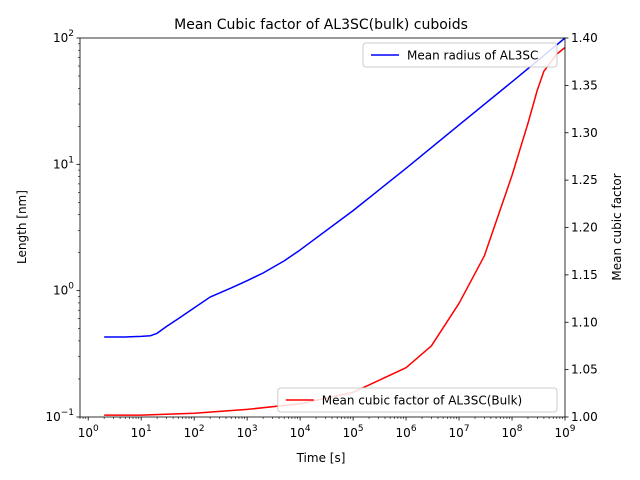  What do you see at coordinates (584, 417) in the screenshot?
I see `y2-tick-label: 1.00` at bounding box center [584, 417].